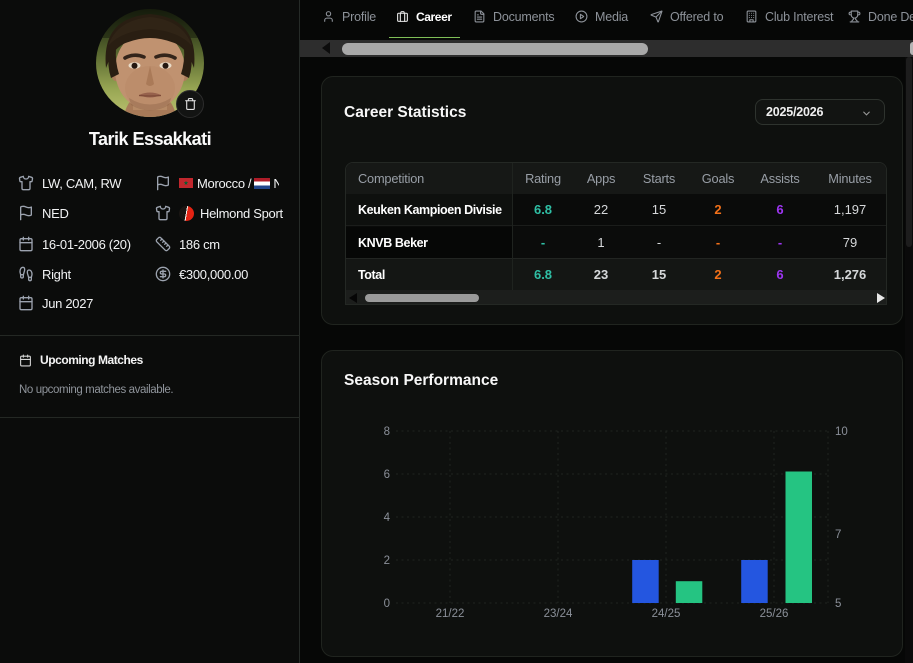 This screenshot has height=663, width=913. What do you see at coordinates (558, 614) in the screenshot?
I see `svg-text: 23/24` at bounding box center [558, 614].